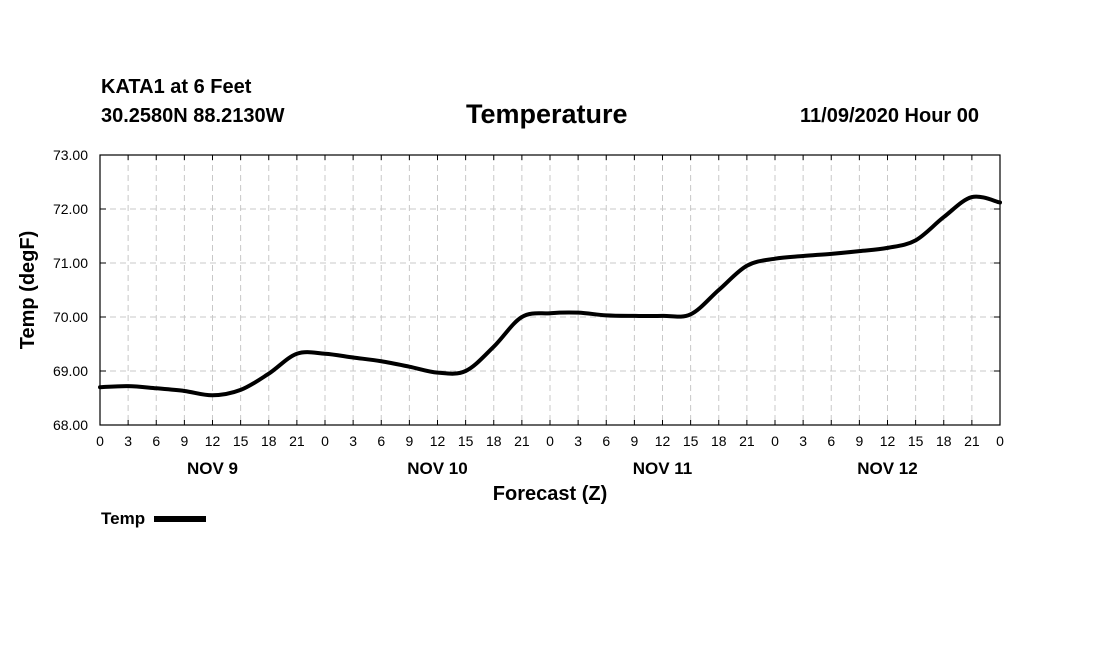  What do you see at coordinates (890, 116) in the screenshot?
I see `forecast-date: 11/09/2020 Hour 00` at bounding box center [890, 116].